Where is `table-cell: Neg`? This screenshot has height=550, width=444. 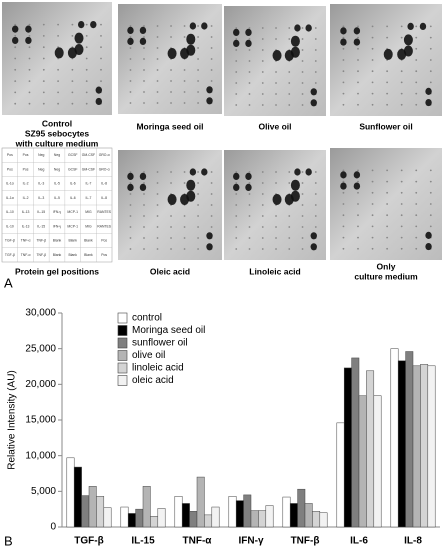
table-cell: Neg is located at coordinates (41, 155).